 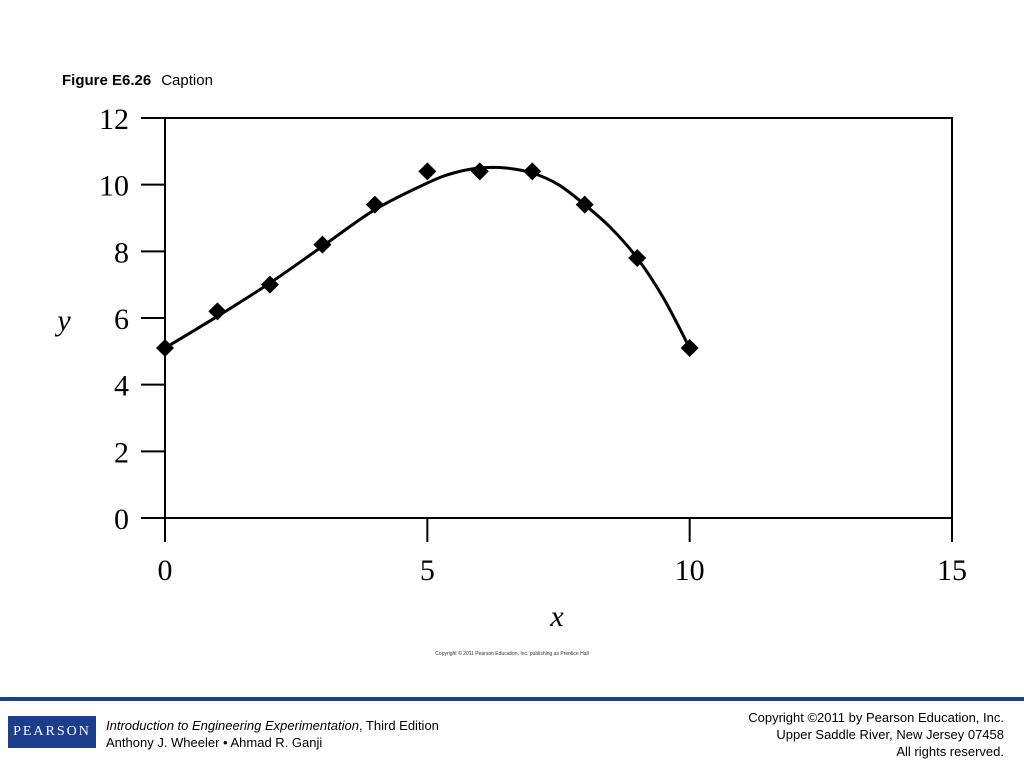 What do you see at coordinates (121, 519) in the screenshot?
I see `y-tick-label: 0` at bounding box center [121, 519].